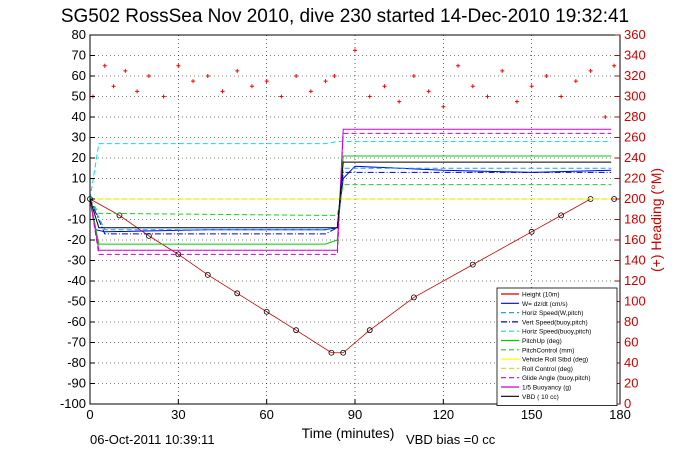 The width and height of the screenshot is (681, 454). What do you see at coordinates (79, 137) in the screenshot?
I see `y-tick-label: 30` at bounding box center [79, 137].